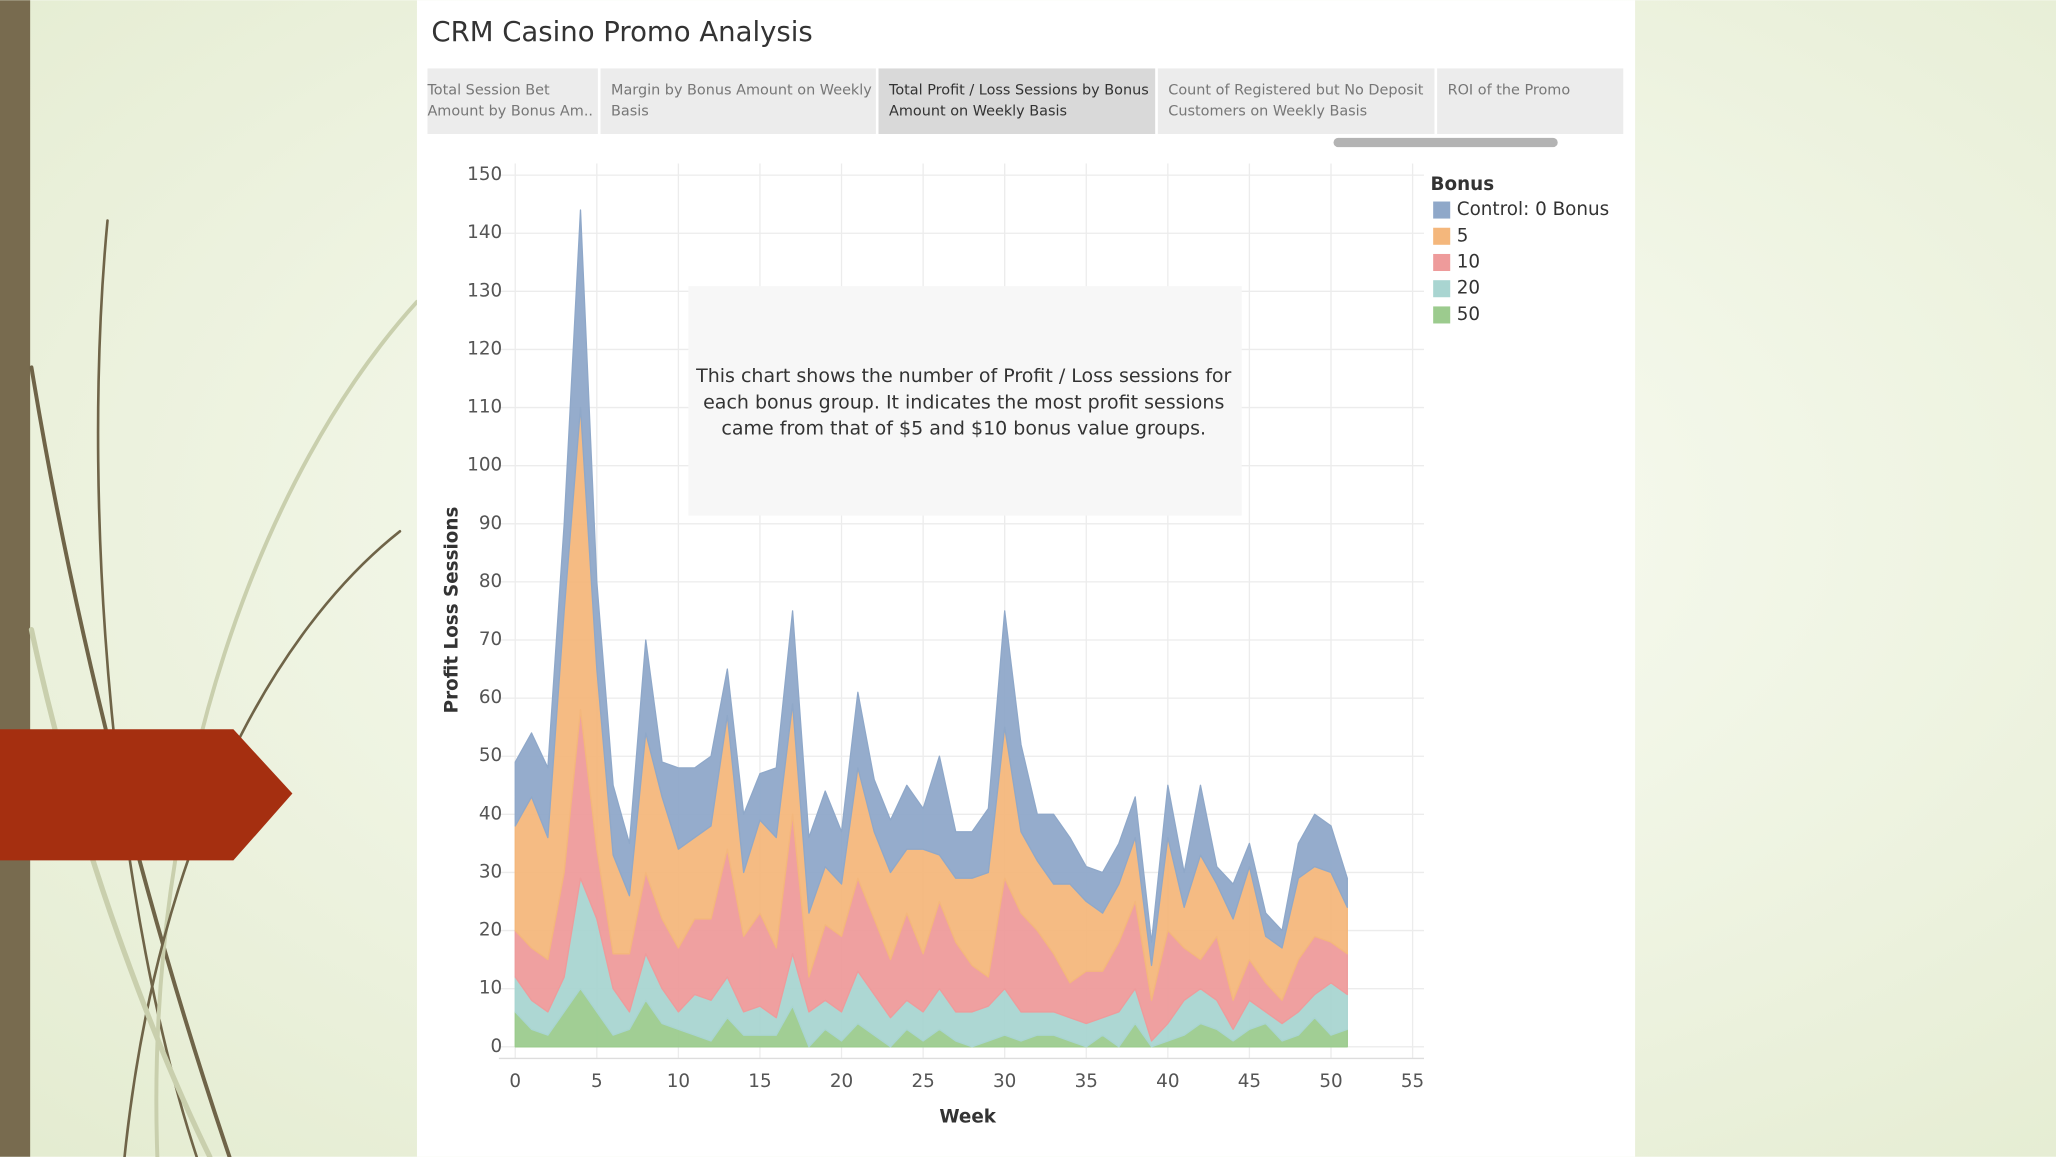 This screenshot has height=1157, width=2056. What do you see at coordinates (484, 174) in the screenshot?
I see `y-tick-label: 150` at bounding box center [484, 174].